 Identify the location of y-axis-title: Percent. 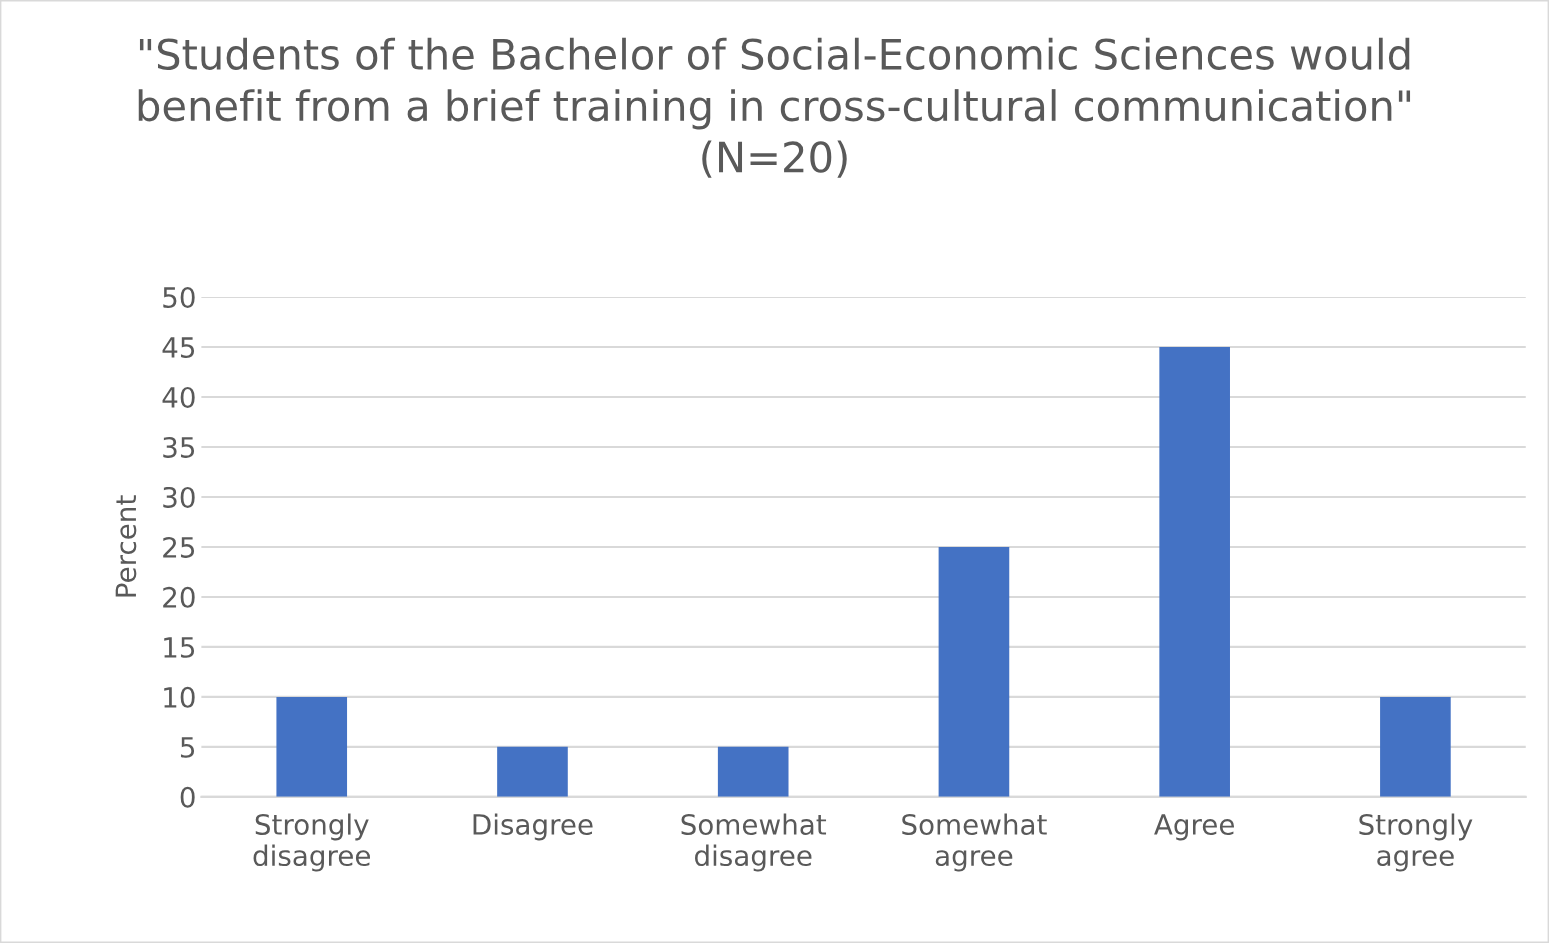
(126, 546).